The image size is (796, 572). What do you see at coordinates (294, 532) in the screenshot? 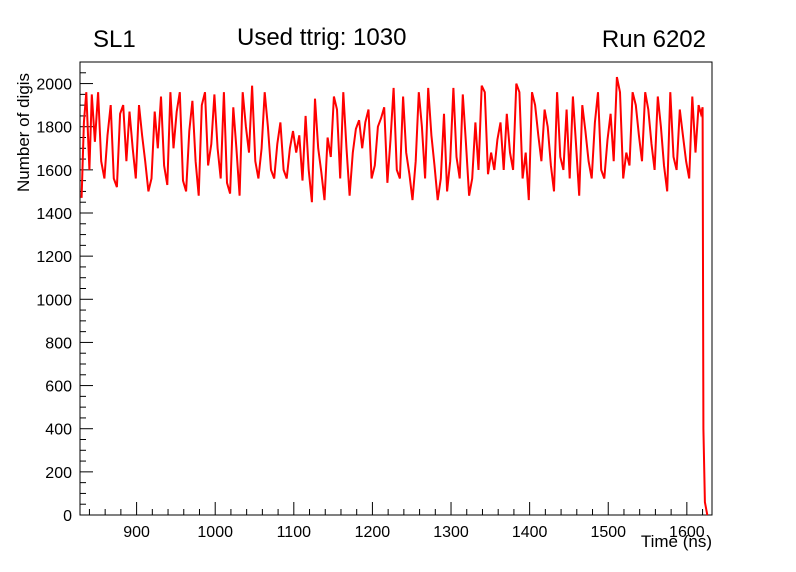
I see `x-tick-label: 1100` at bounding box center [294, 532].